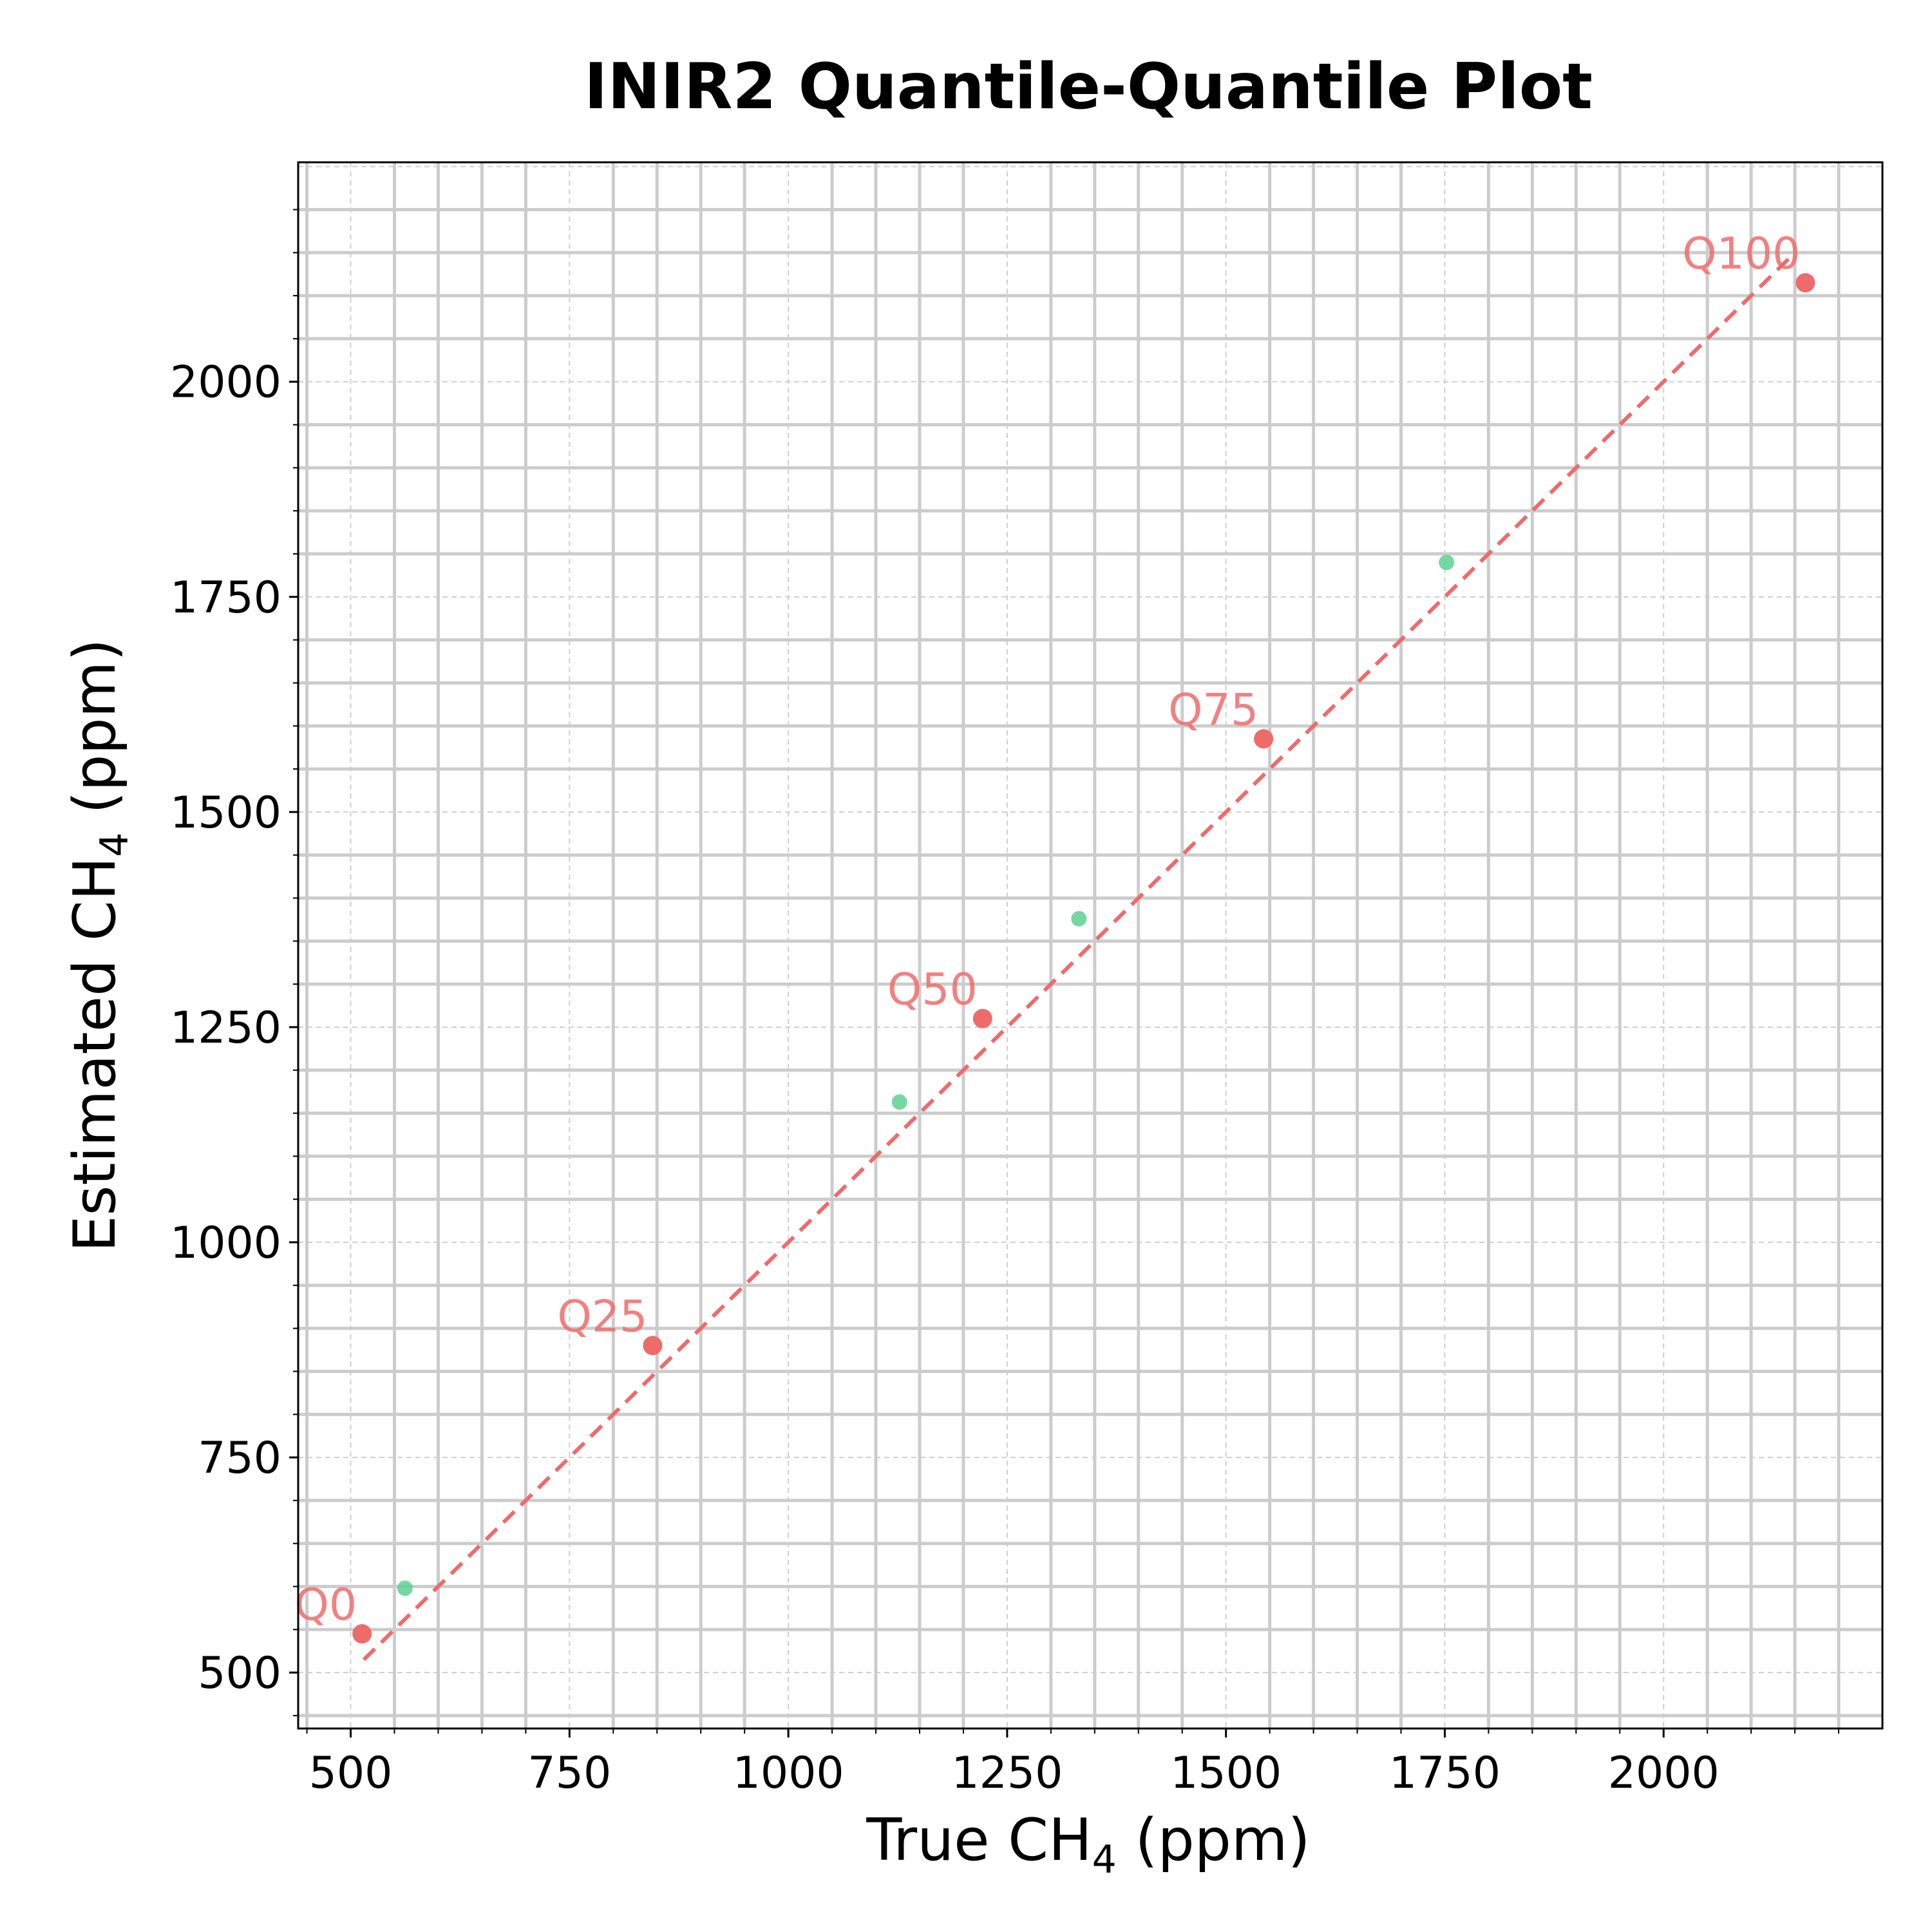  Describe the element at coordinates (1445, 1773) in the screenshot. I see `x-tick-label: 1750` at that location.